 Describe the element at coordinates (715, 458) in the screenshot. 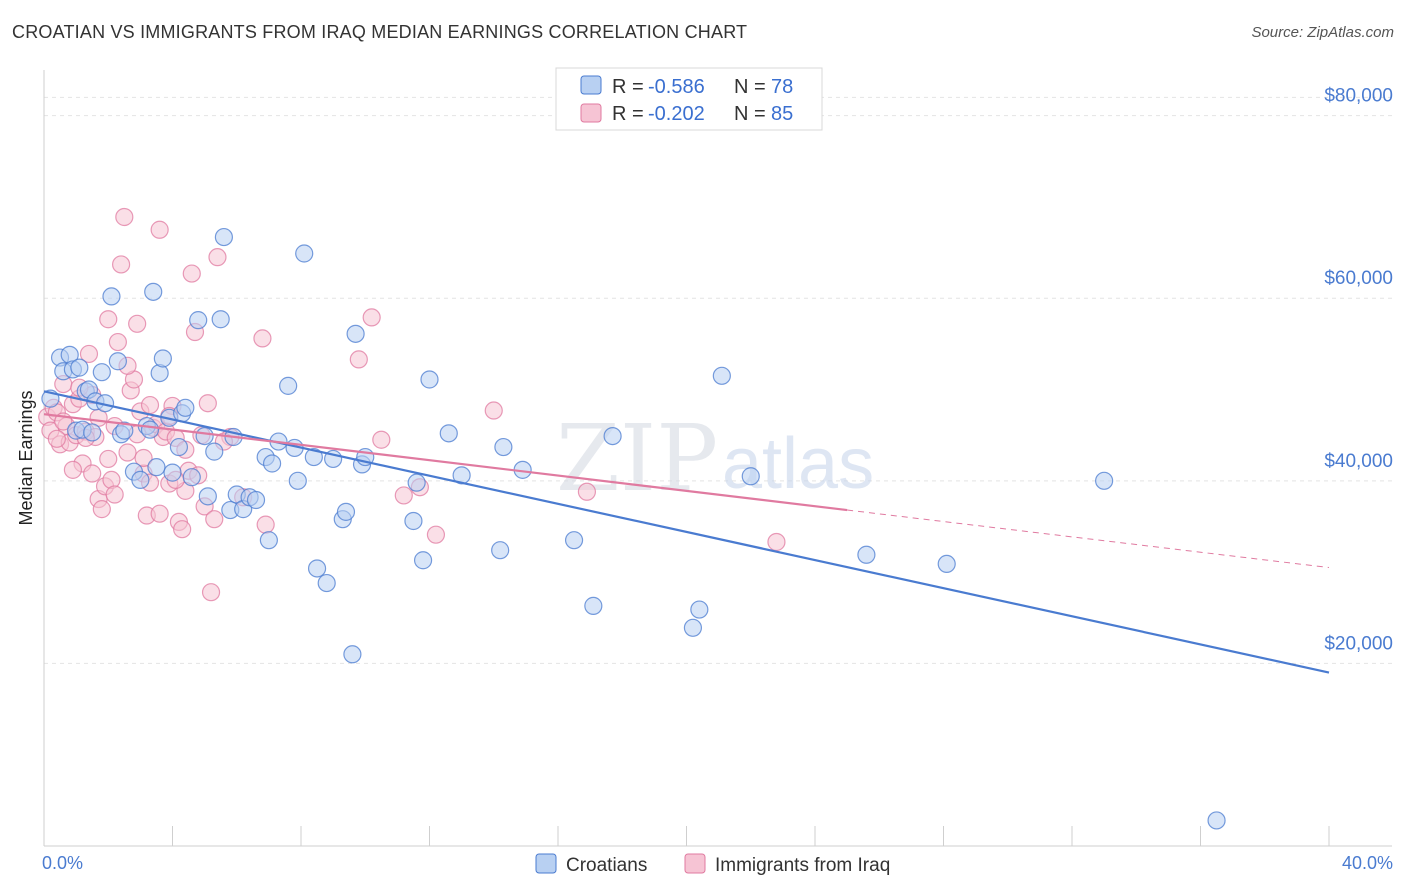

I see `watermark: ZIP atlas` at that location.